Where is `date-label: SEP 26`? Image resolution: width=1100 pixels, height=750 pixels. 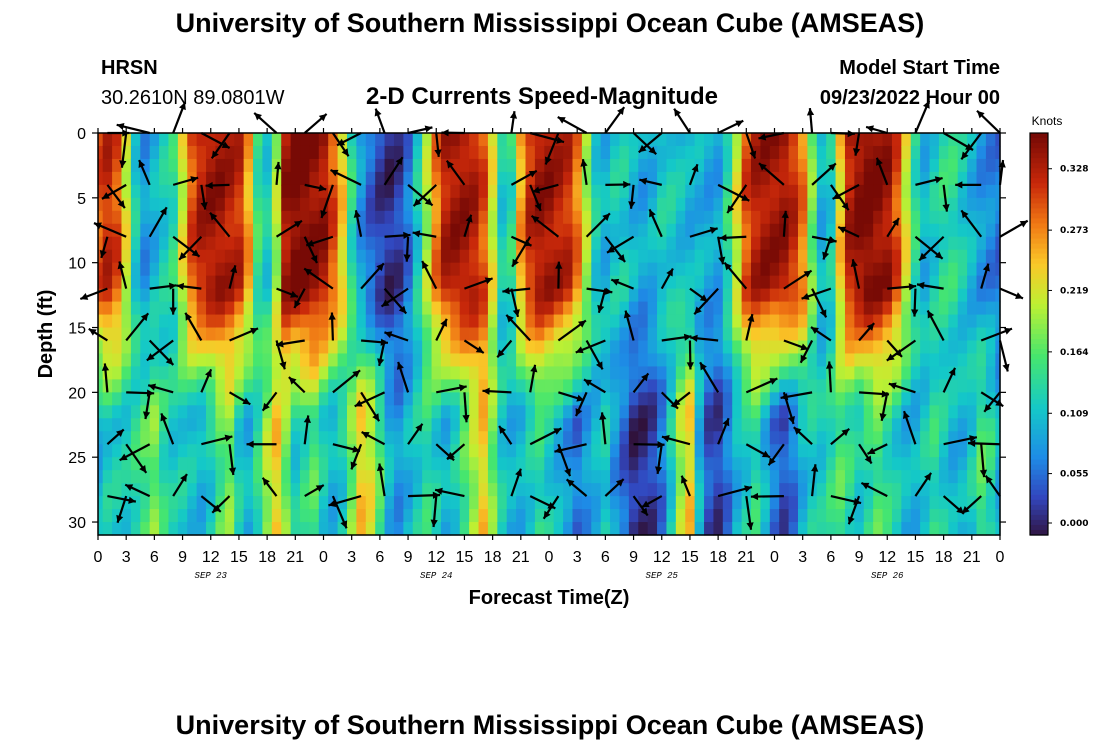 date-label: SEP 26 is located at coordinates (887, 576).